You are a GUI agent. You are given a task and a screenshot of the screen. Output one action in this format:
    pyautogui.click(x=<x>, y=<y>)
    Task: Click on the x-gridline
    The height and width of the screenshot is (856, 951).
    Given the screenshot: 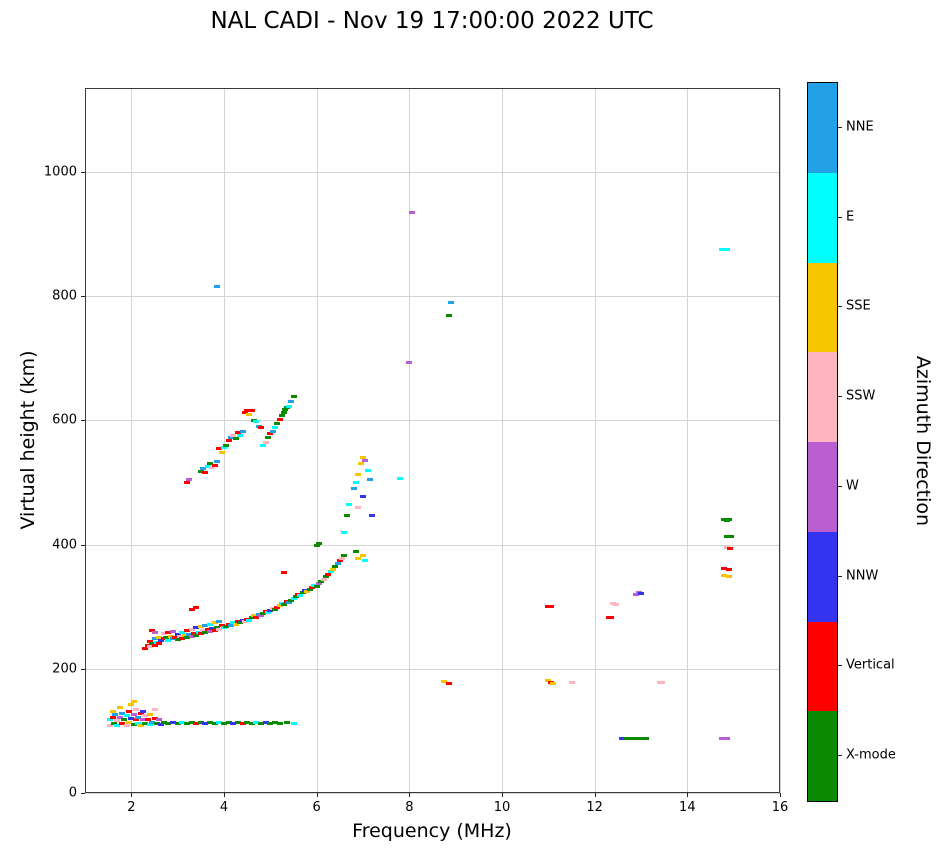 What is the action you would take?
    pyautogui.click(x=688, y=440)
    